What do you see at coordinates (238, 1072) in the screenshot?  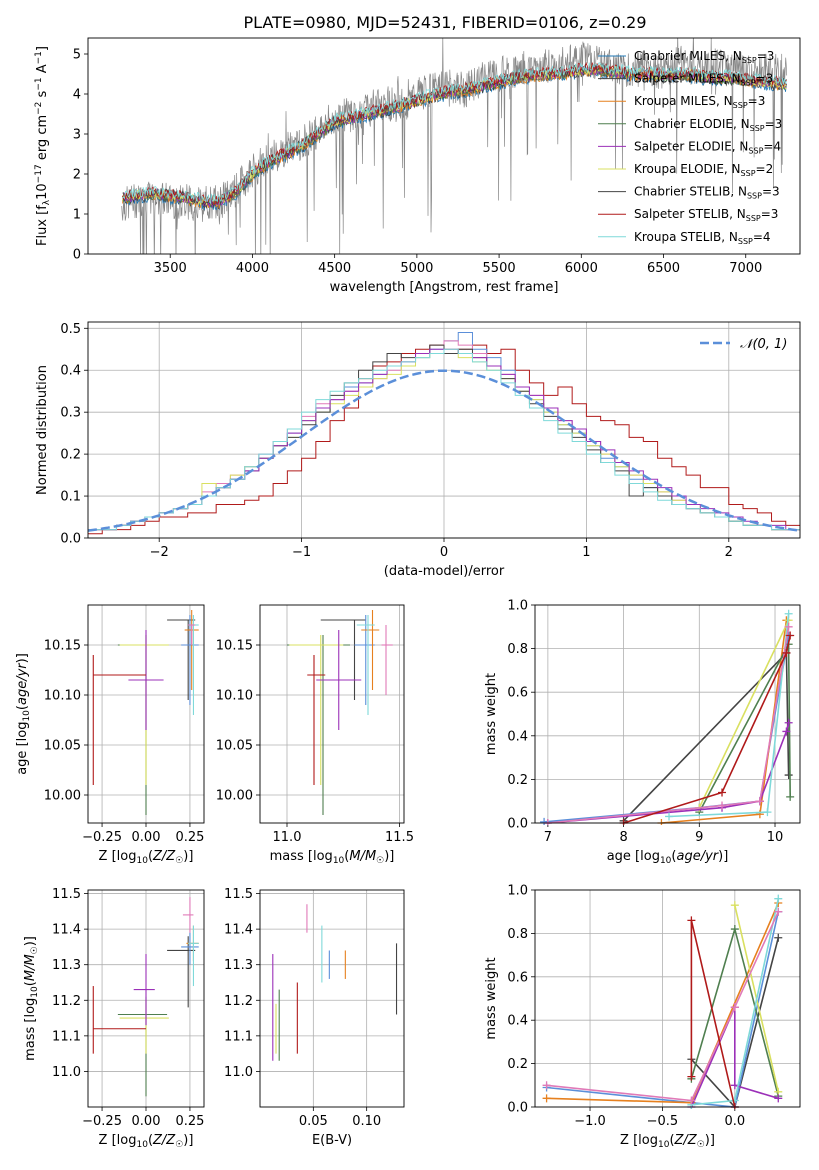 I see `y-tick-label: 11.0` at bounding box center [238, 1072].